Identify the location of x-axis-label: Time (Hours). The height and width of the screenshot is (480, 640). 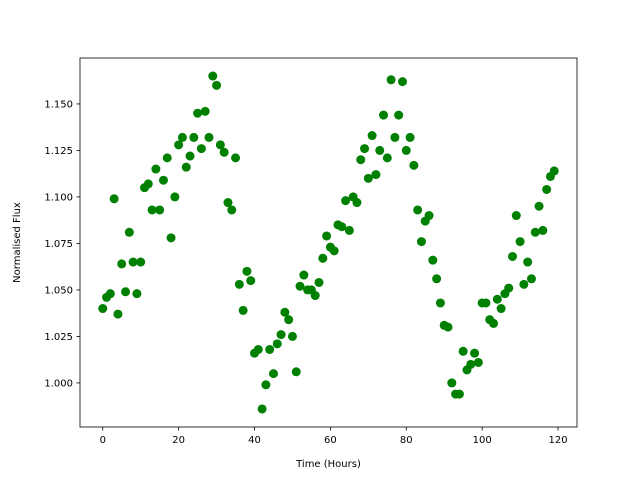
(328, 464).